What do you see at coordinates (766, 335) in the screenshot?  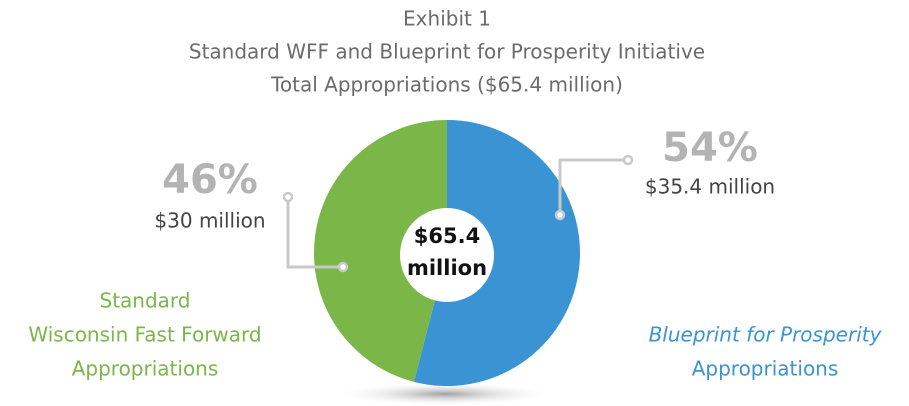 I see `category-line: Blueprint for Prosperity` at bounding box center [766, 335].